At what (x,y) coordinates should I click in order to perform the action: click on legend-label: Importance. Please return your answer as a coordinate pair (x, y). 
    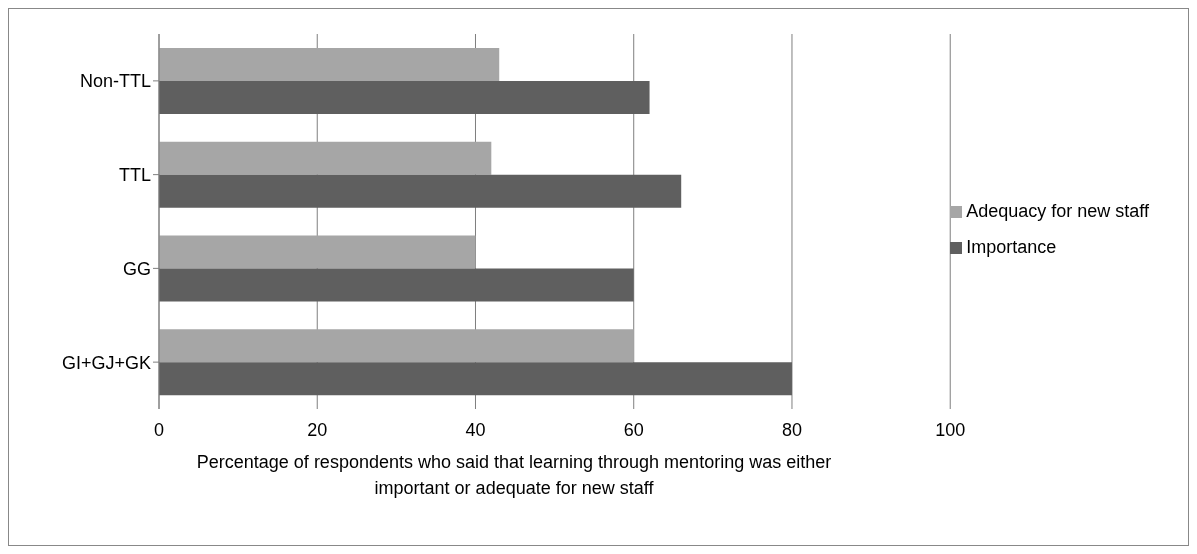
    Looking at the image, I should click on (1011, 247).